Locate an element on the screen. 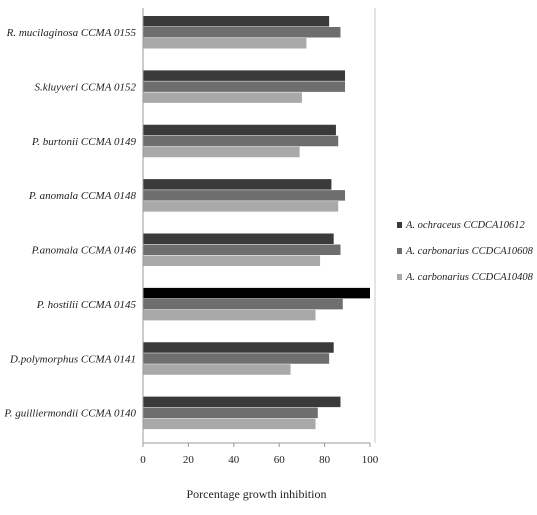 The width and height of the screenshot is (537, 515). category-label: P. anomala CCMA 0148 is located at coordinates (82, 196).